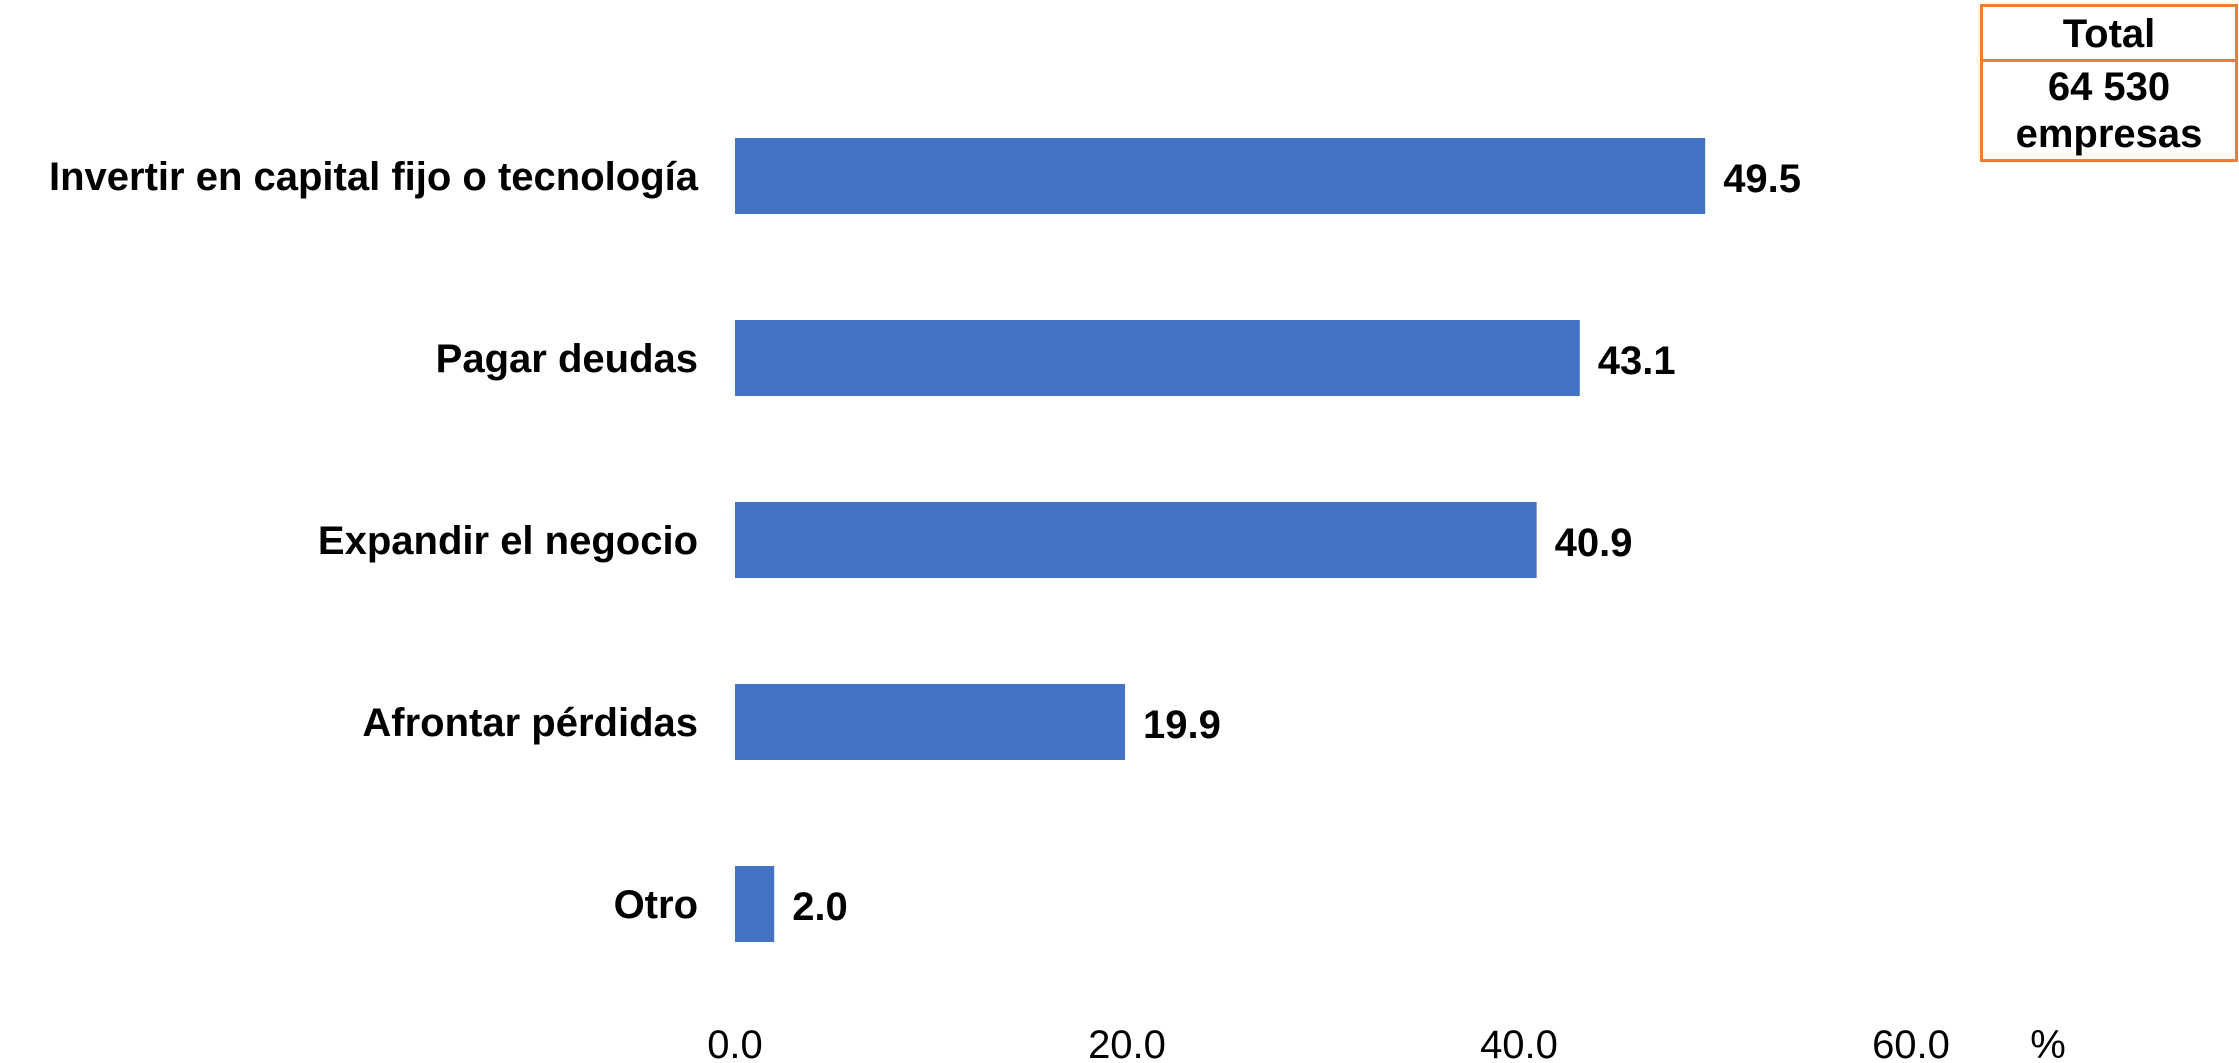 The height and width of the screenshot is (1063, 2239). Describe the element at coordinates (567, 359) in the screenshot. I see `category-label-1: Pagar deudas` at that location.